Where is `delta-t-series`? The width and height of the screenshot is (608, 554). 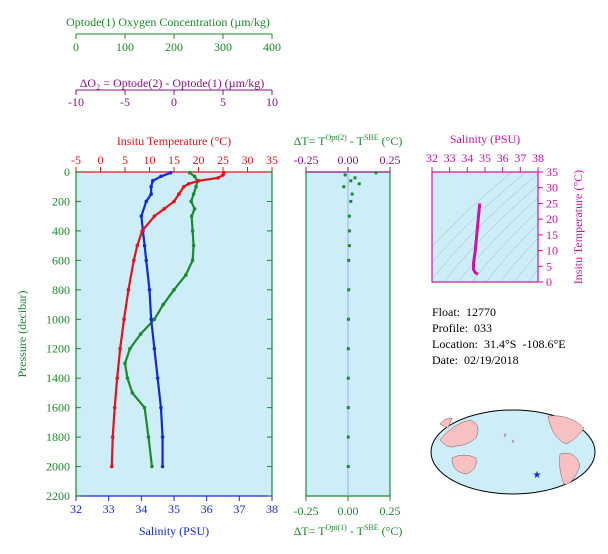 delta-t-series is located at coordinates (360, 320).